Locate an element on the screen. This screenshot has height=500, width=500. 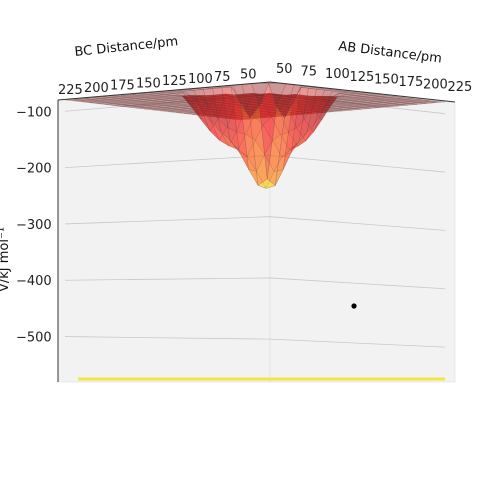
bc-tick-label: 100 is located at coordinates (200, 79).